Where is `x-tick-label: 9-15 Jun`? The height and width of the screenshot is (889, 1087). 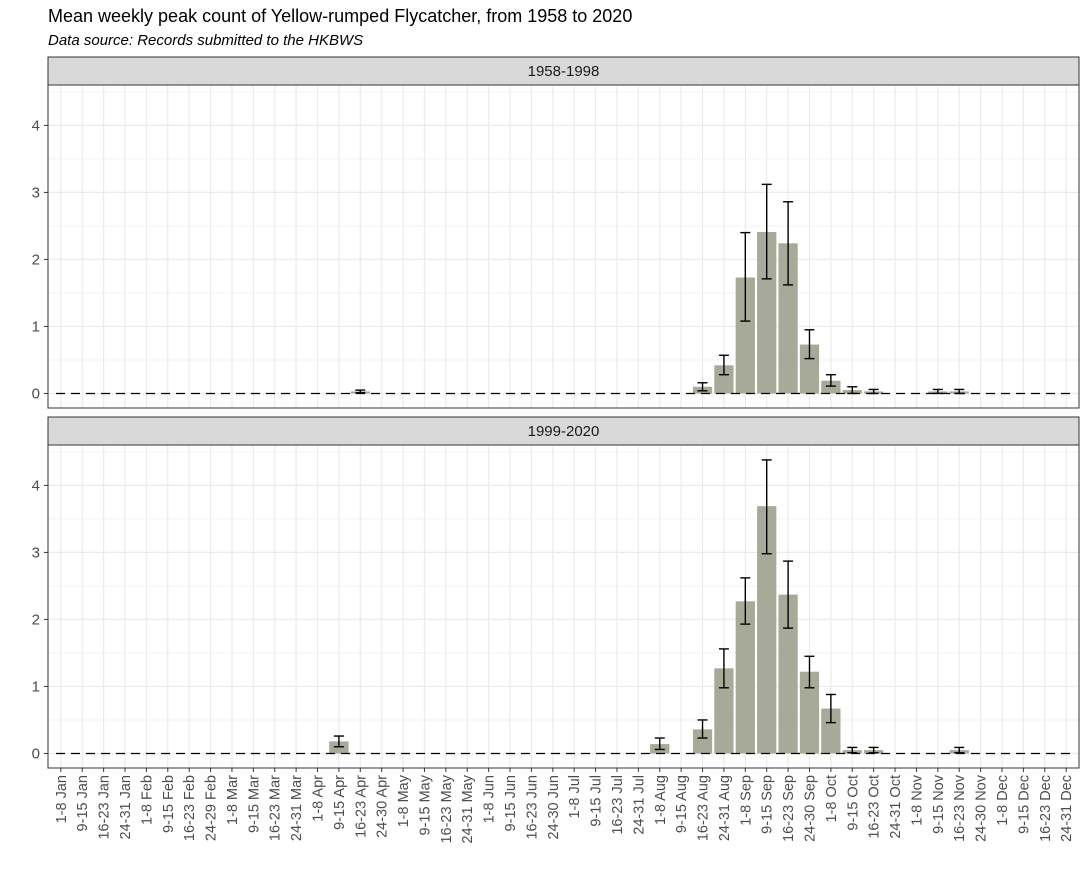 x-tick-label: 9-15 Jun is located at coordinates (511, 803).